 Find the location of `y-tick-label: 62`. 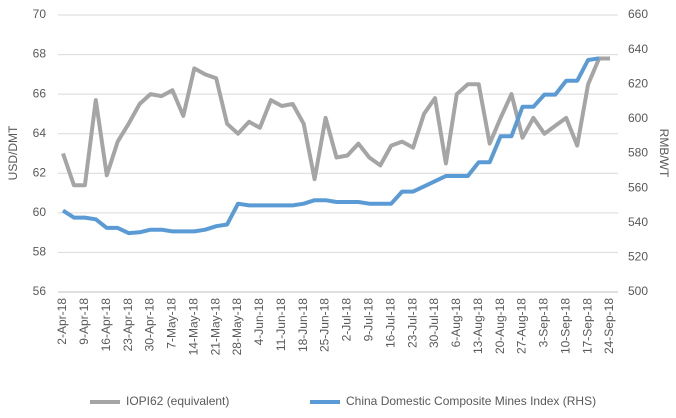

y-tick-label: 62 is located at coordinates (40, 172).